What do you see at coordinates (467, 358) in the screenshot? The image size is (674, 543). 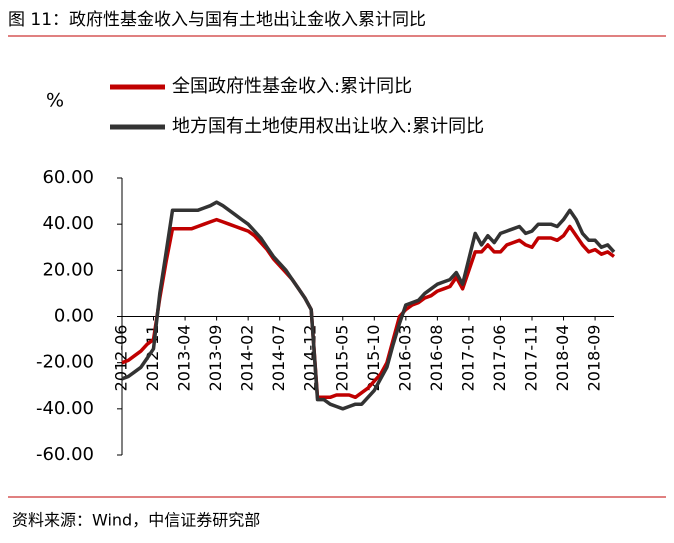 I see `x-tick-label: 2017-01` at bounding box center [467, 358].